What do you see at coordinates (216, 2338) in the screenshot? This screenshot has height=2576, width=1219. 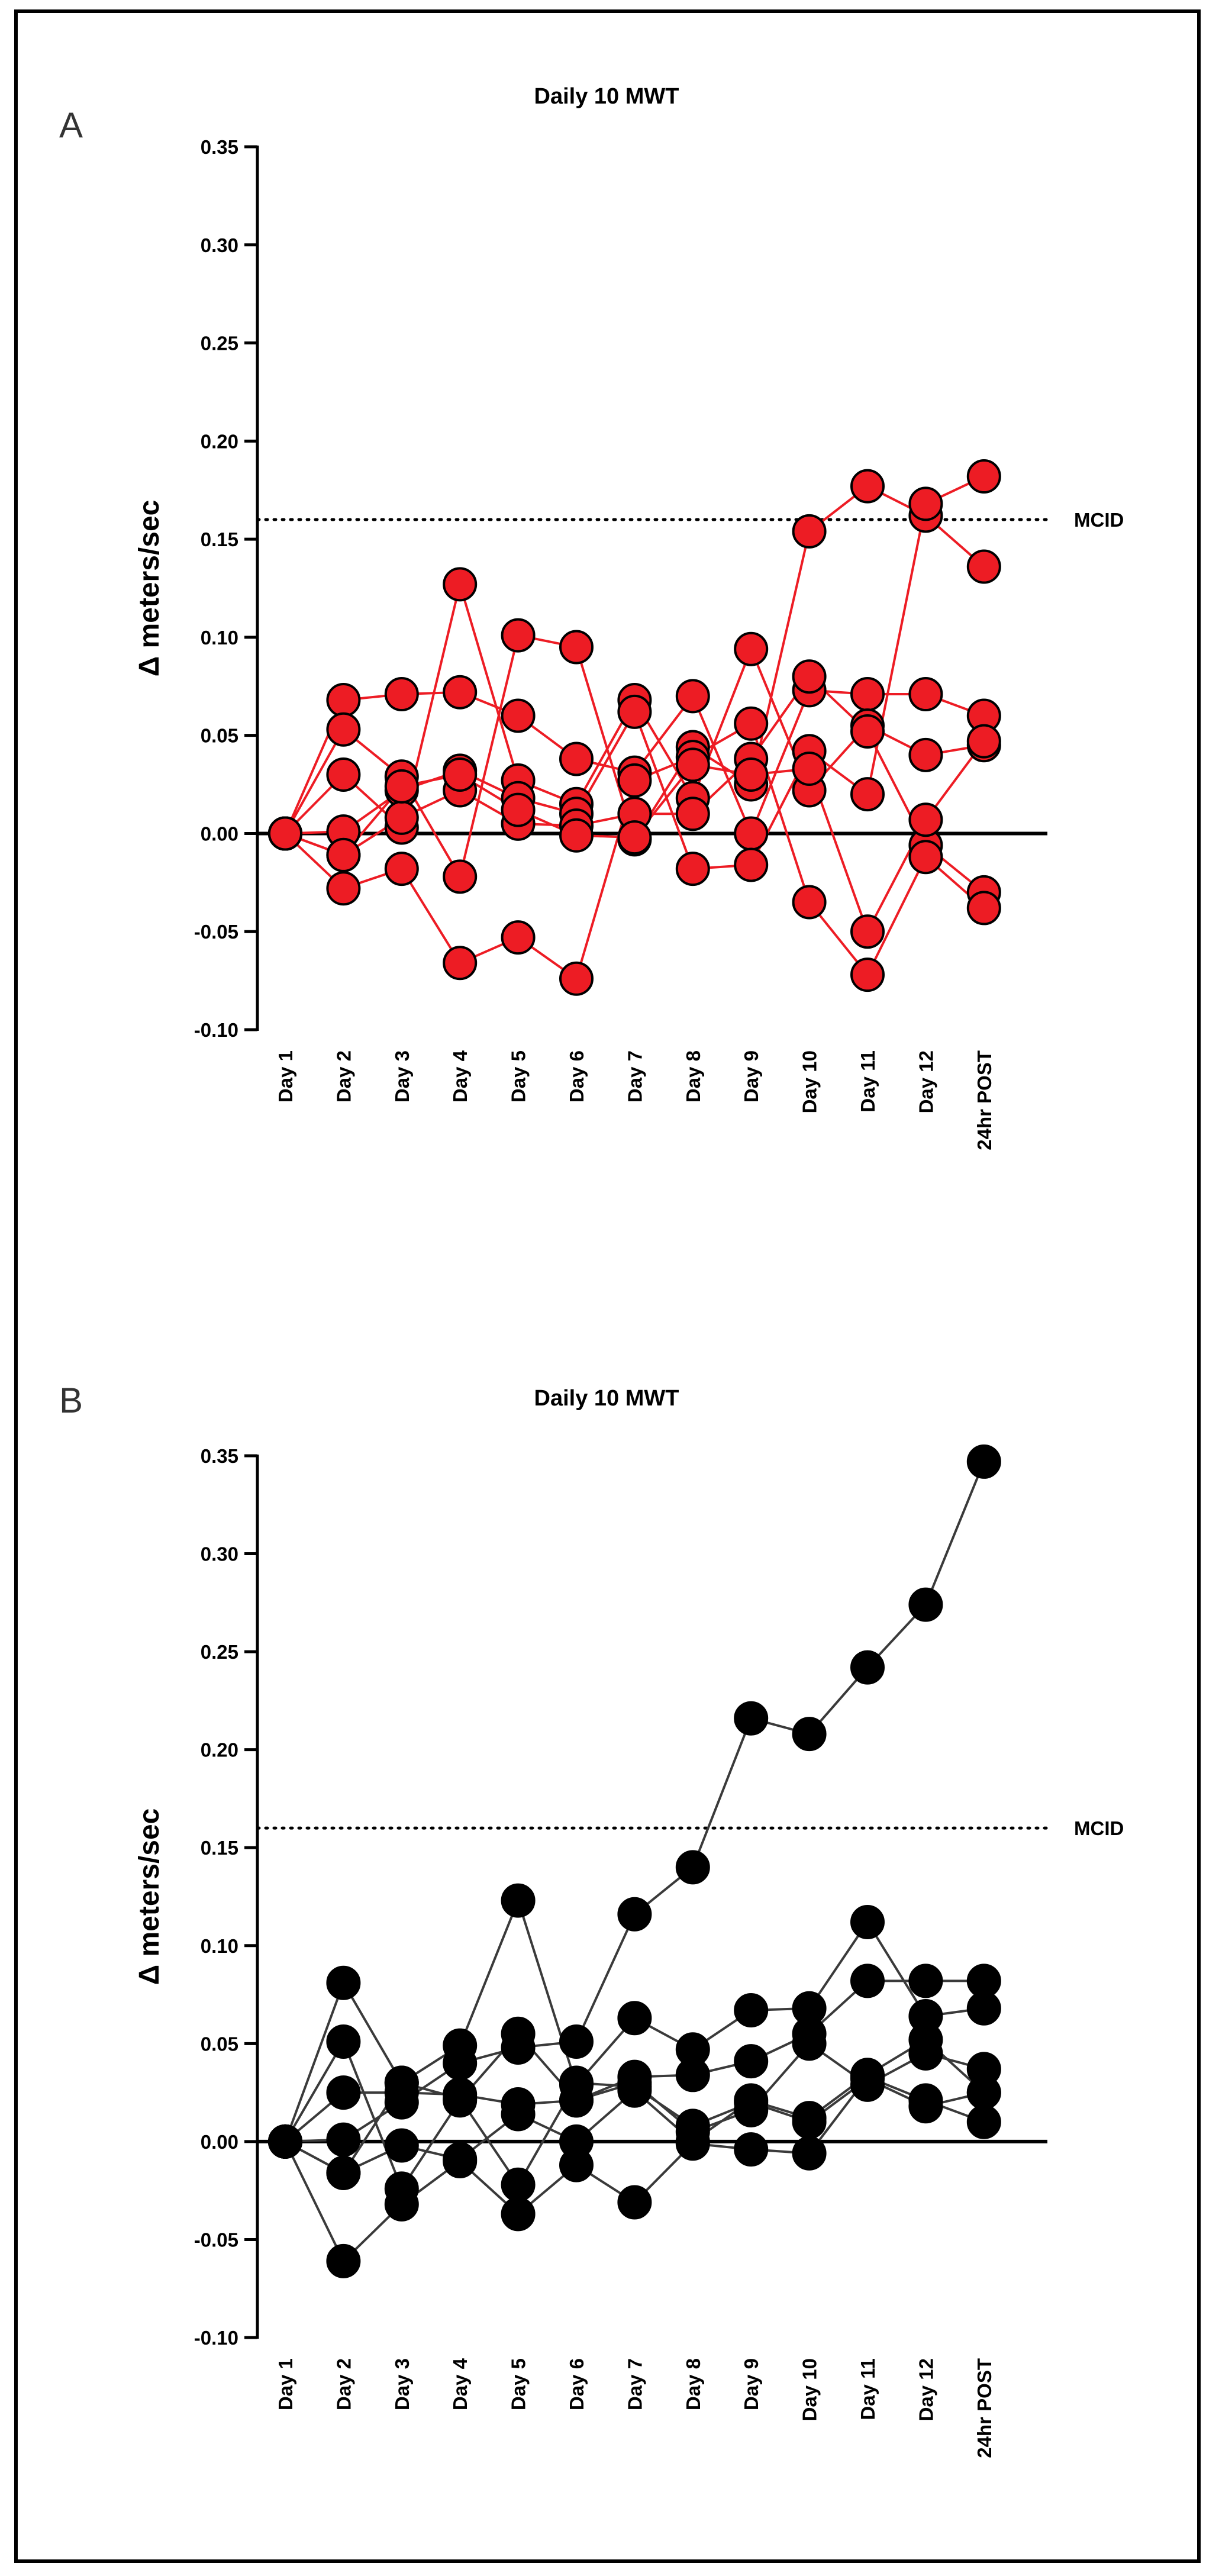 I see `y-tick-label: -0.10` at bounding box center [216, 2338].